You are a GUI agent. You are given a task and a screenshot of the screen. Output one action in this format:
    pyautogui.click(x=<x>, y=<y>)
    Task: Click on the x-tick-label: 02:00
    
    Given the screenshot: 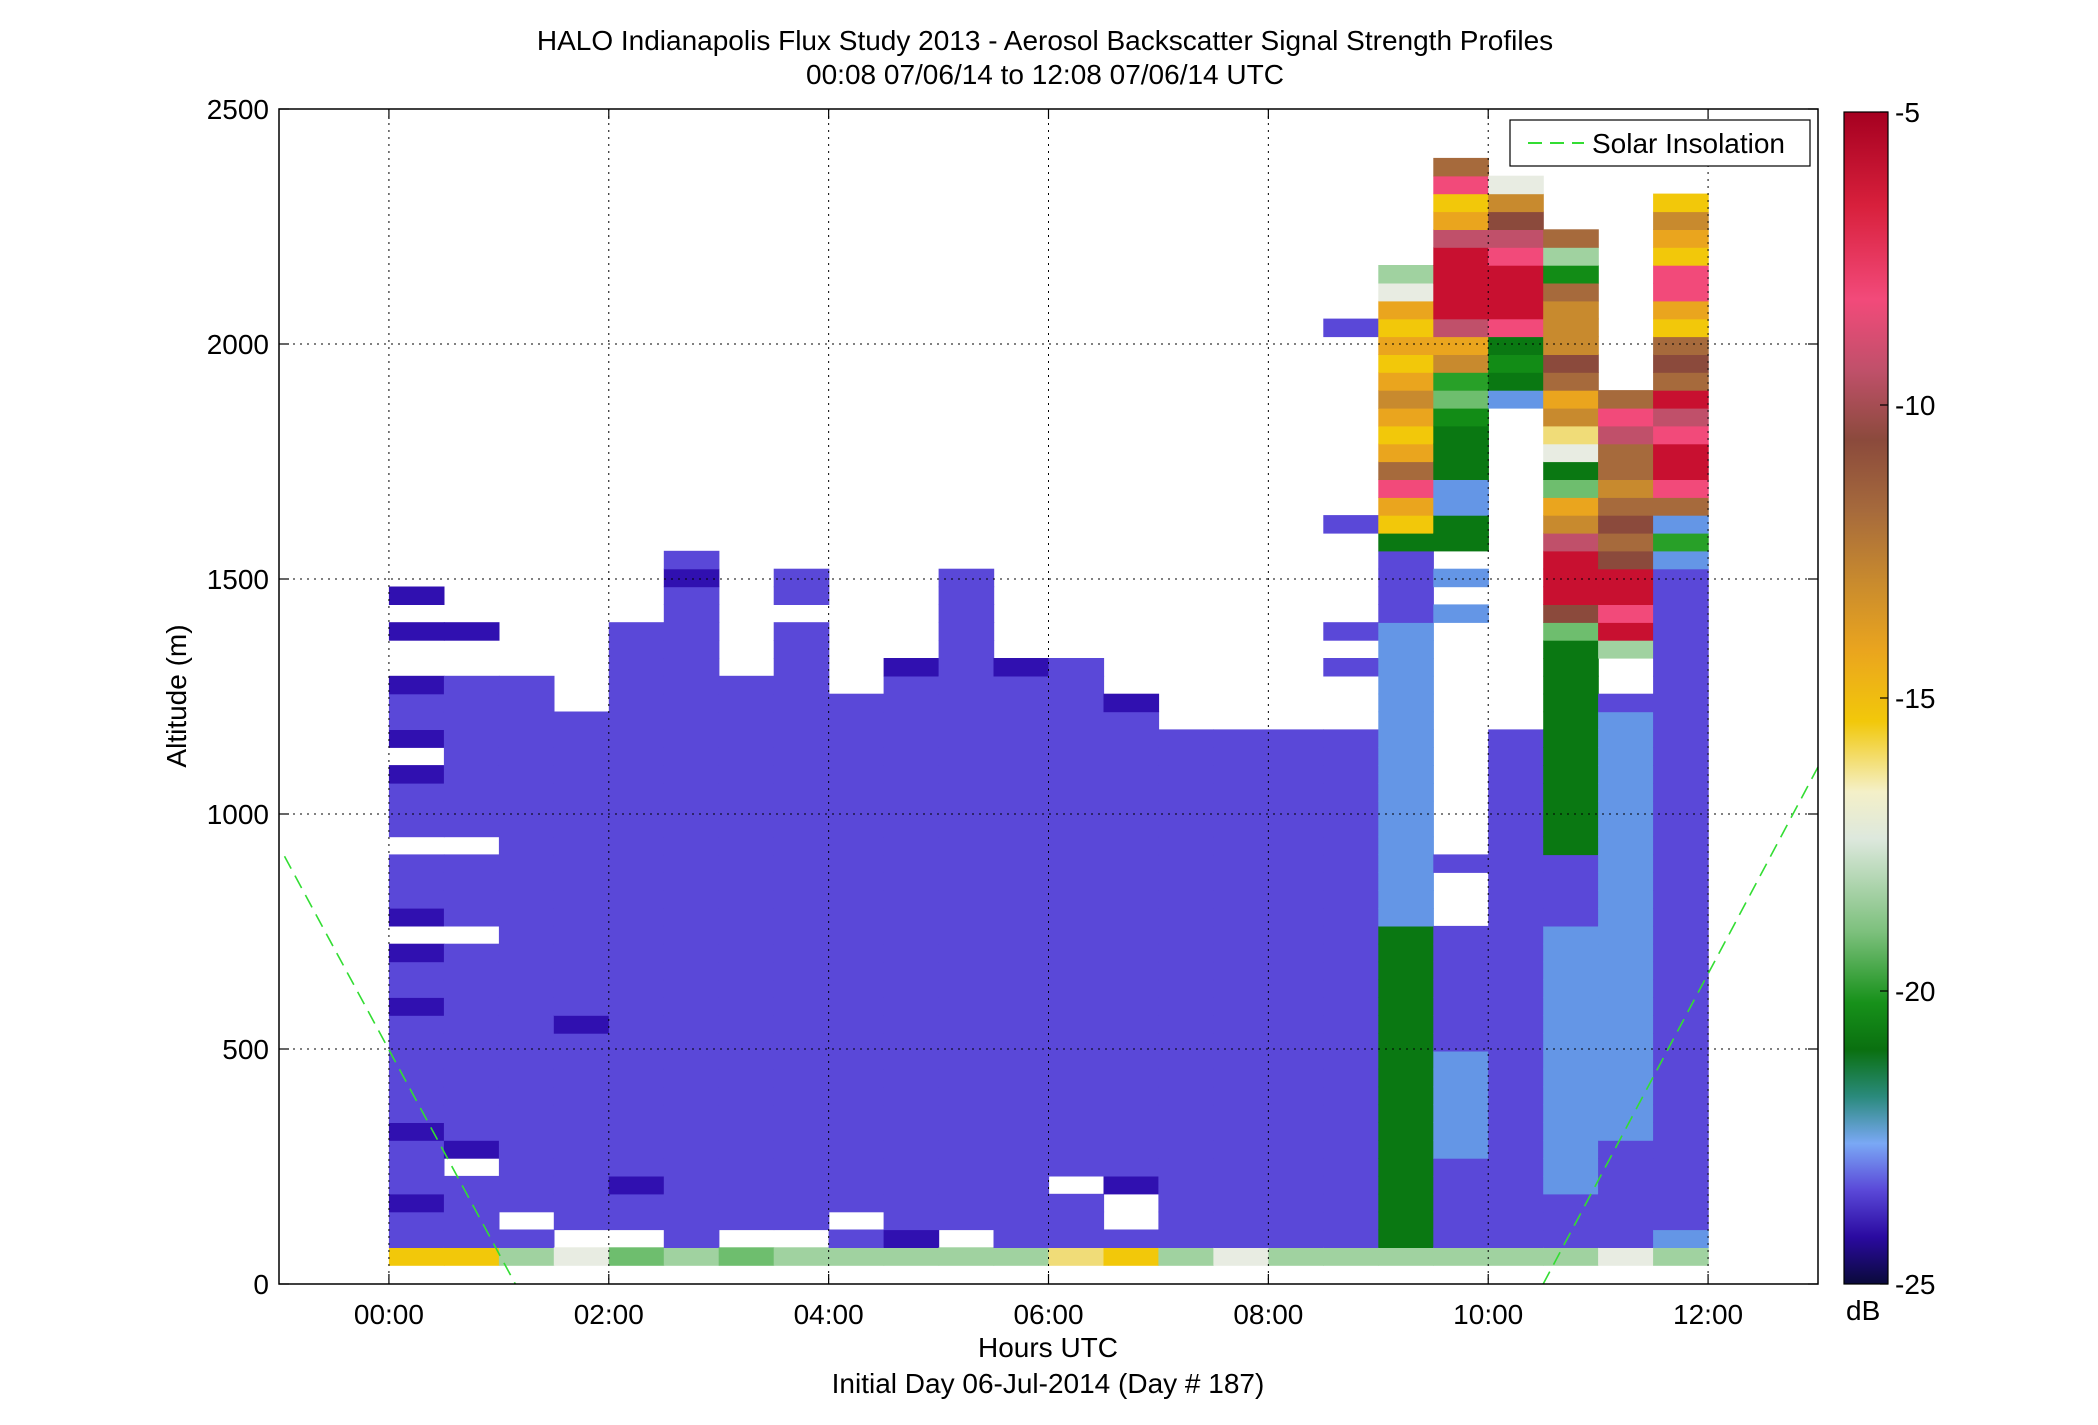 What is the action you would take?
    pyautogui.click(x=609, y=1314)
    